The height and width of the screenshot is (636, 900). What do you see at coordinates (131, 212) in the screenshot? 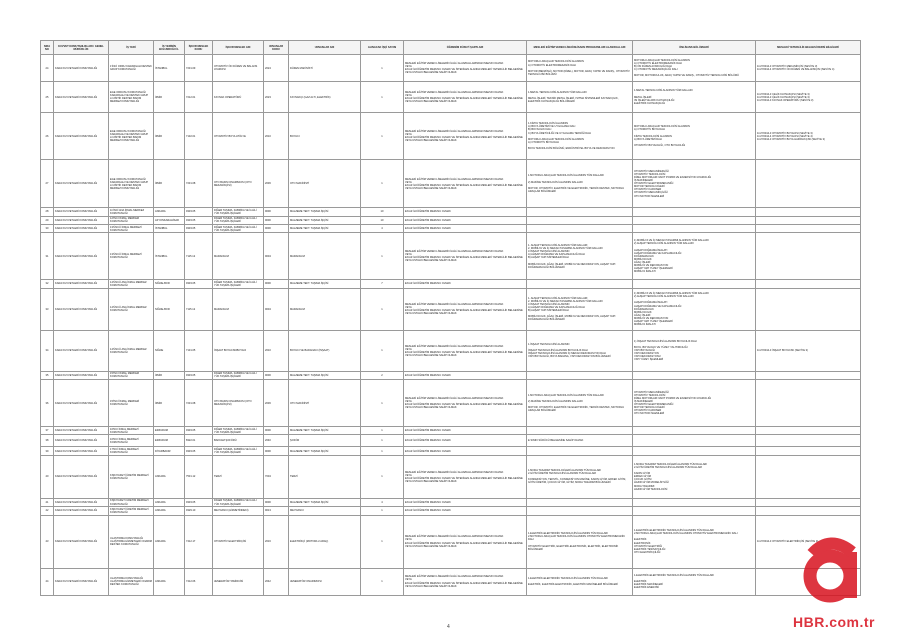
I see `cell-isyeri: 11'İNCİ ANA İKMAL MERKEZ KOMUTANLIĞI` at bounding box center [131, 212].